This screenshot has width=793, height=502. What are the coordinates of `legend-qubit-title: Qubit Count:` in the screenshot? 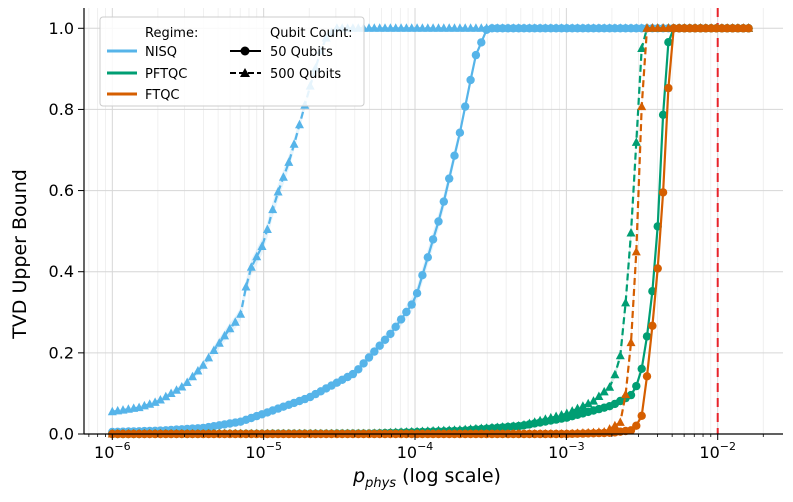 It's located at (311, 33).